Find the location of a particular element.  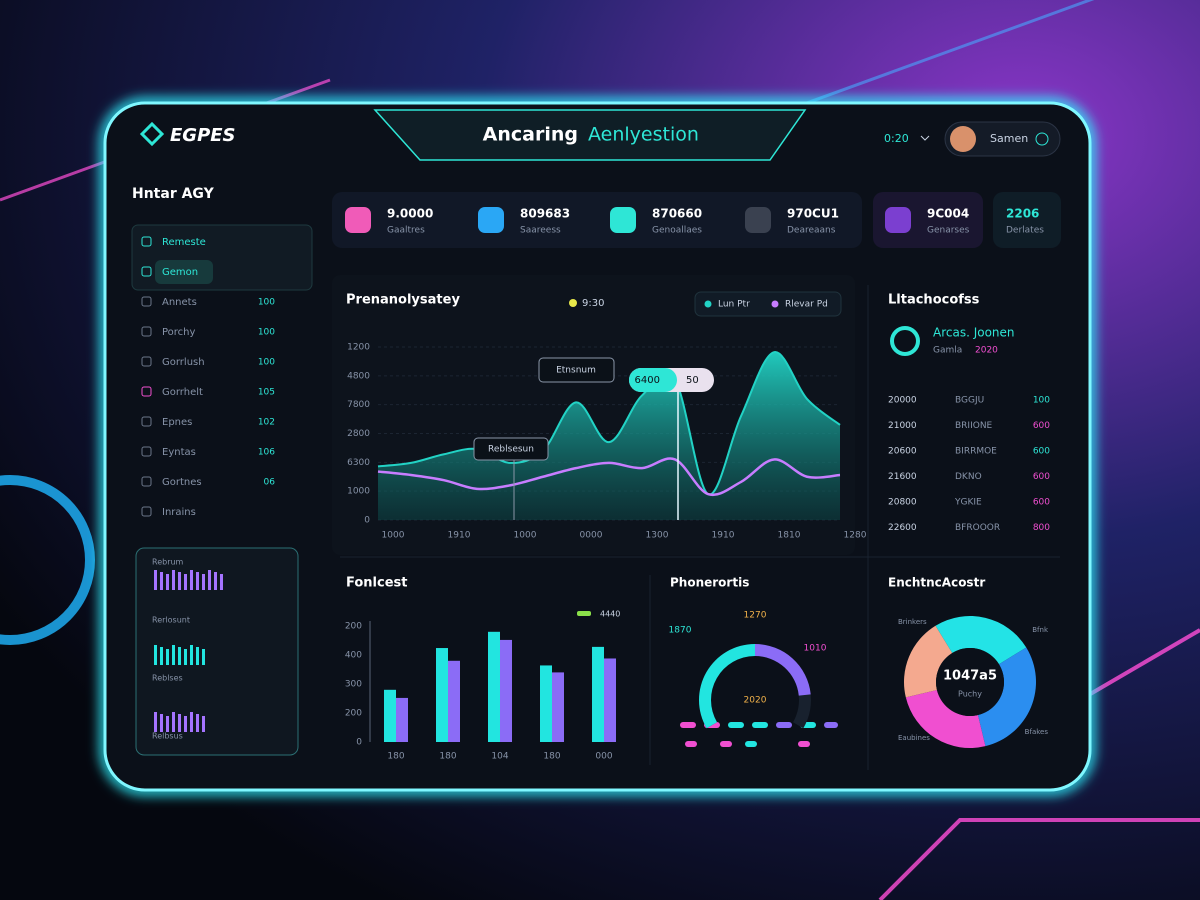

header: EGPES Ancaring Aenlyestion 0:20 Samen is located at coordinates (600, 135).